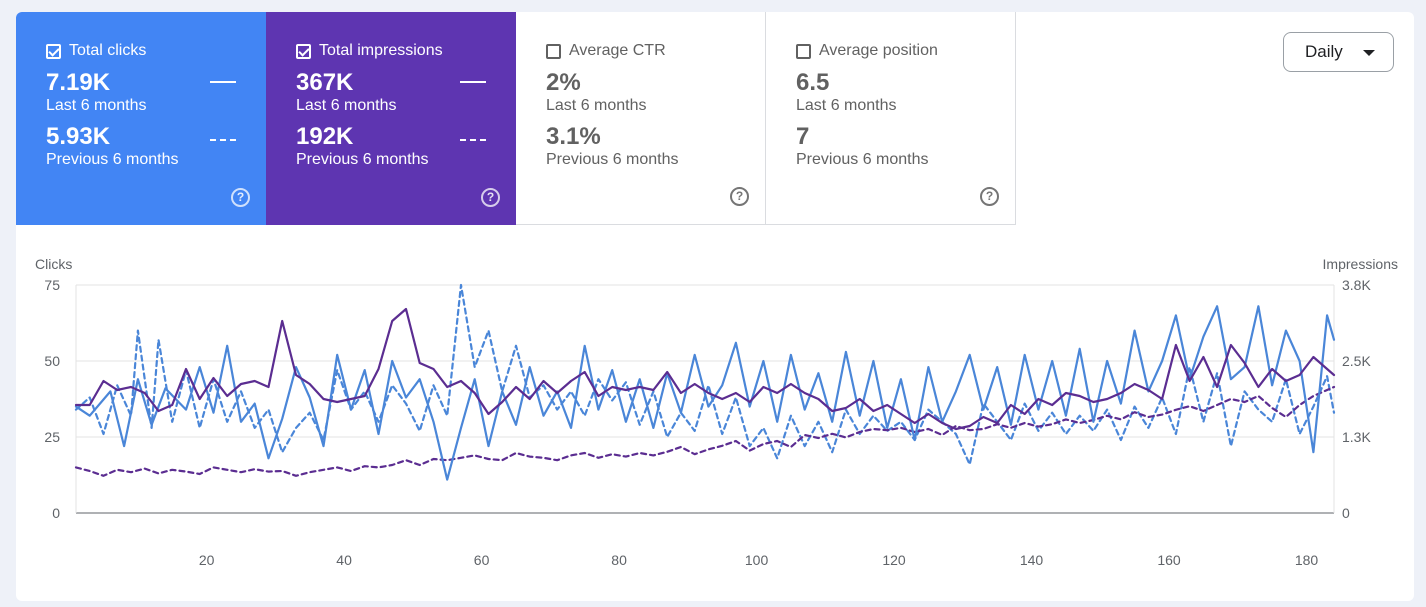  What do you see at coordinates (53, 264) in the screenshot?
I see `left-axis-title: Clicks` at bounding box center [53, 264].